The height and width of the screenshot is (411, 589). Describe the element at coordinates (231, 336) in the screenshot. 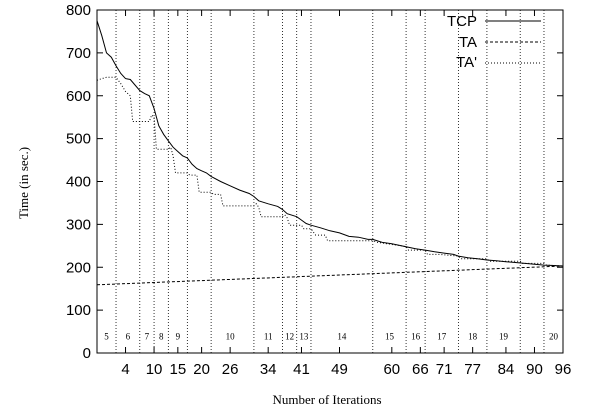

I see `iteration-bucket-label: 10` at that location.